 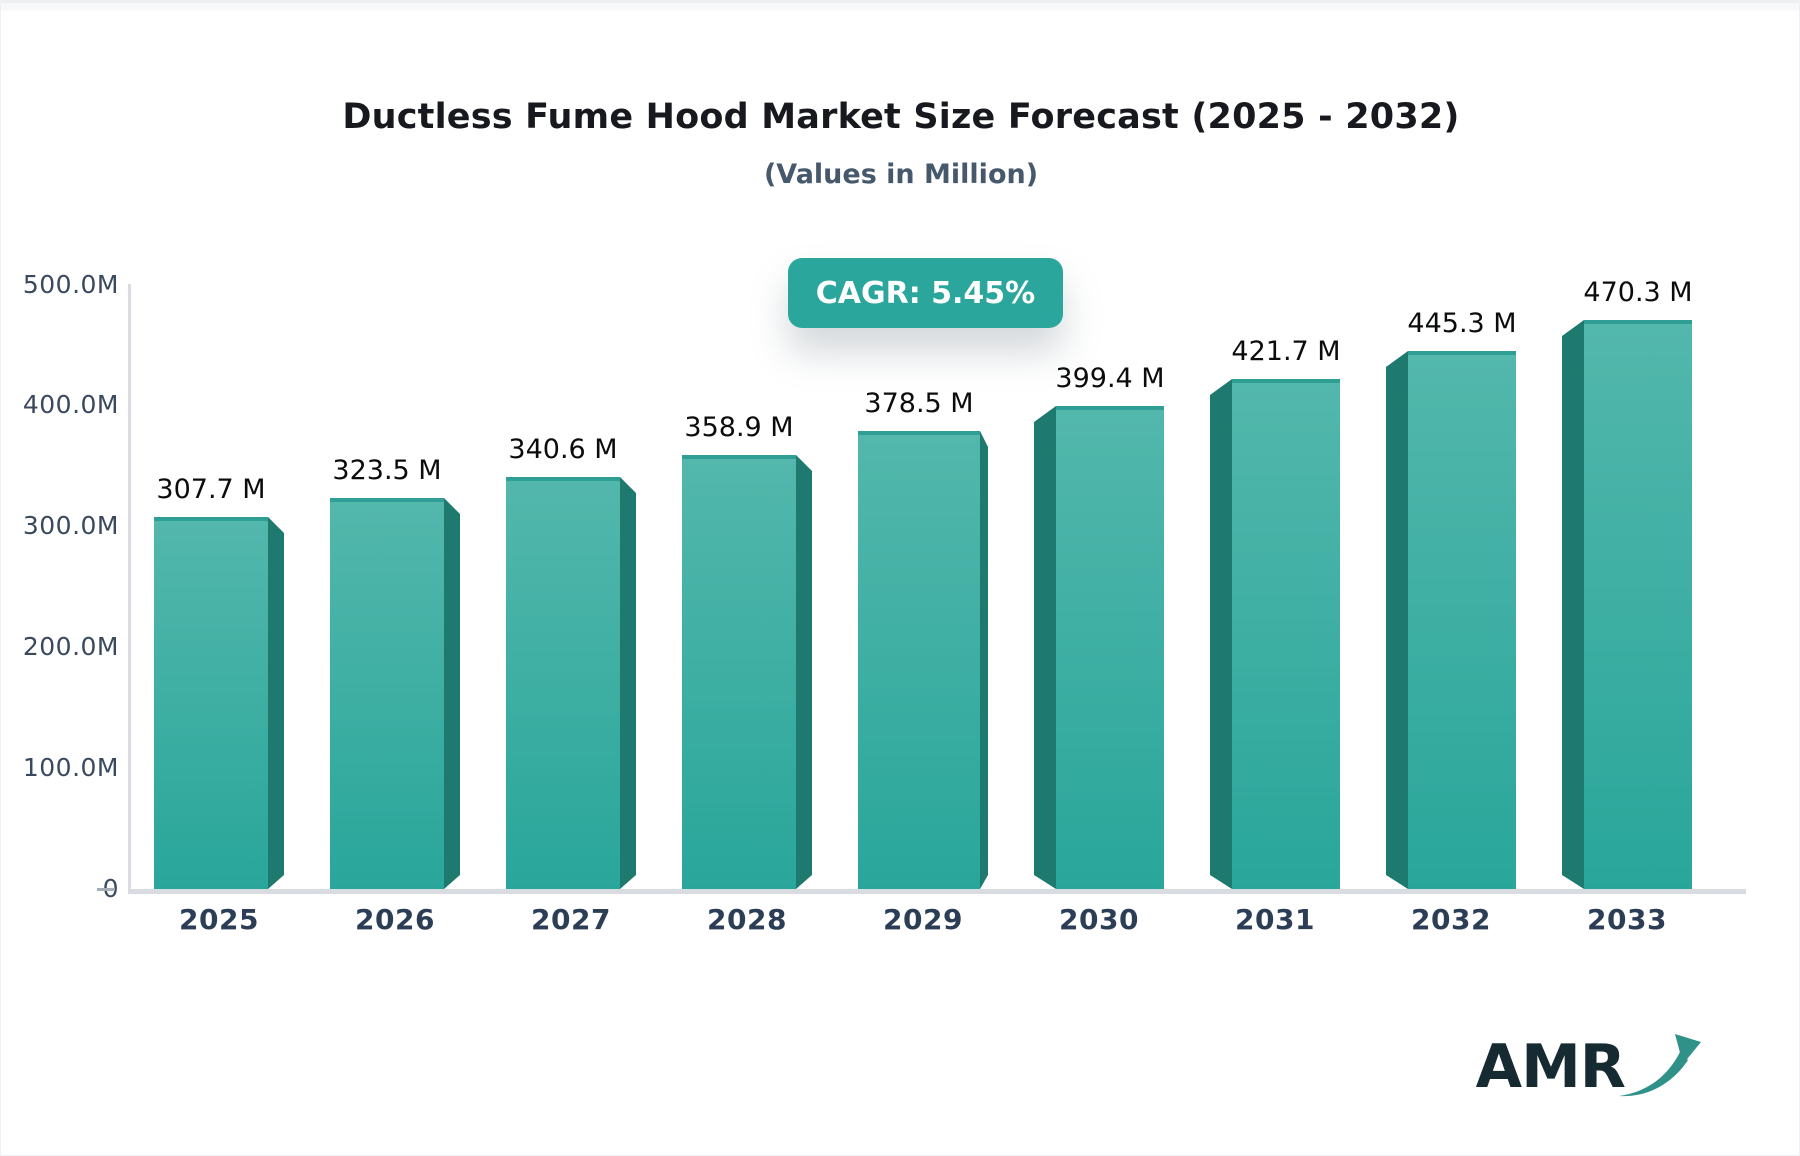 What do you see at coordinates (563, 449) in the screenshot?
I see `bar-value-label: 340.6 M` at bounding box center [563, 449].